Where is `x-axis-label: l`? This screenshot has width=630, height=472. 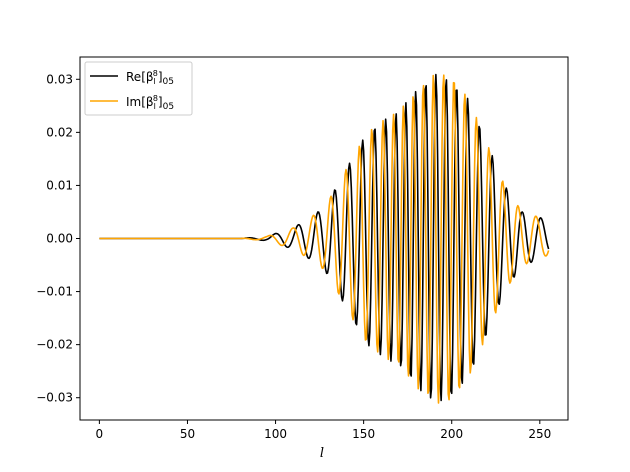
x-axis-label: l is located at coordinates (322, 453).